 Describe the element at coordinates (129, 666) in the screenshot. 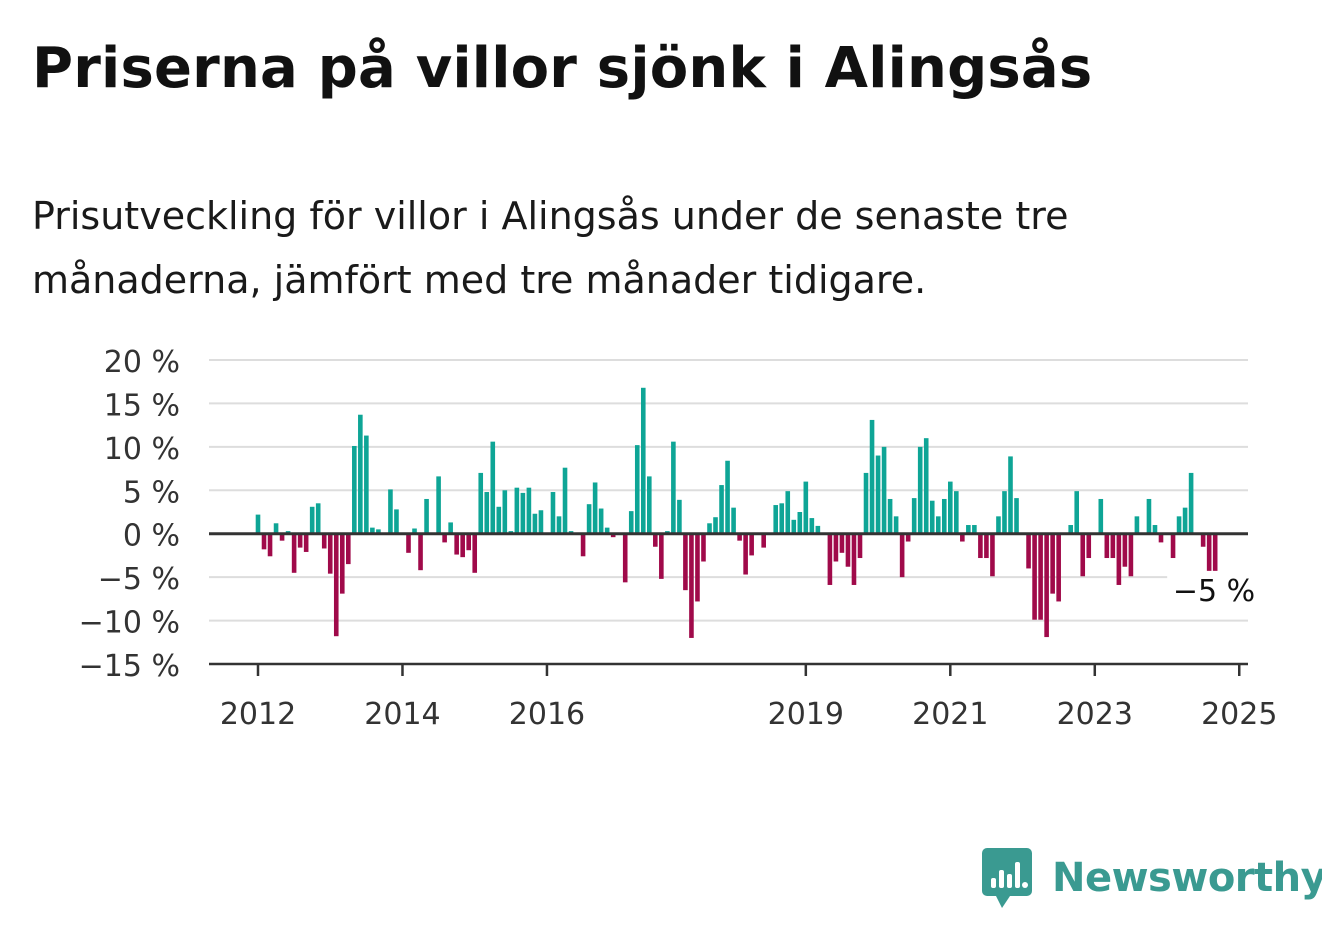

I see `y-tick-label: −15 %` at that location.